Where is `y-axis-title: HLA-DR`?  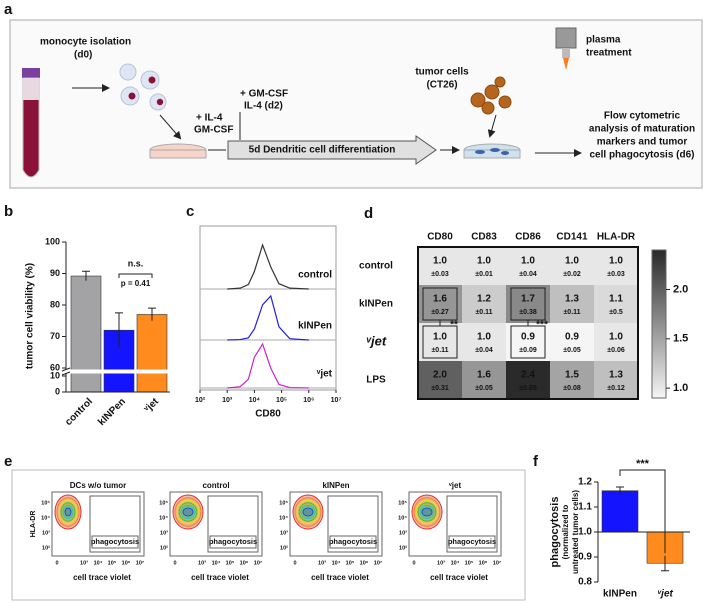 y-axis-title: HLA-DR is located at coordinates (33, 524).